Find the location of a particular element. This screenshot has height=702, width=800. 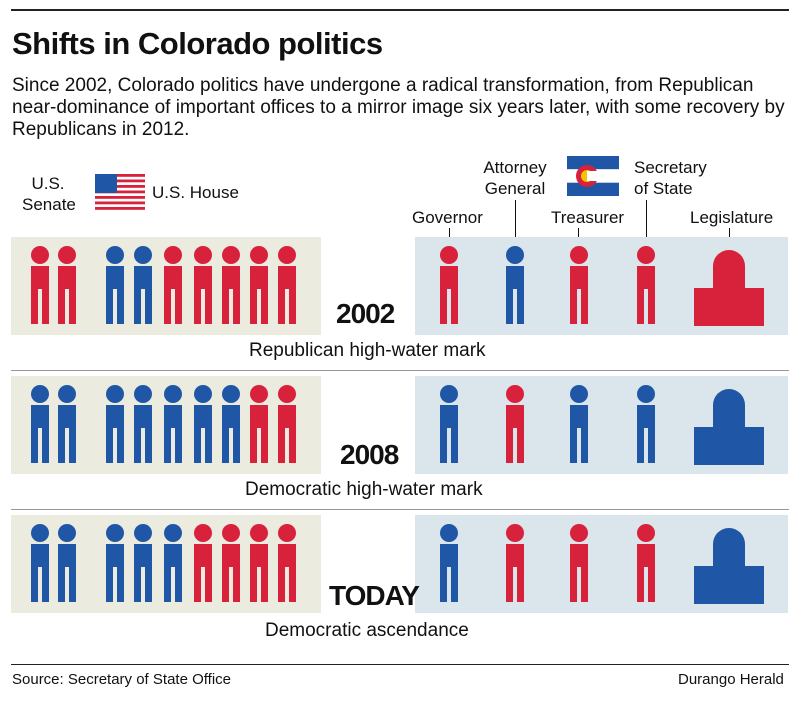

bottom-rule is located at coordinates (400, 664).